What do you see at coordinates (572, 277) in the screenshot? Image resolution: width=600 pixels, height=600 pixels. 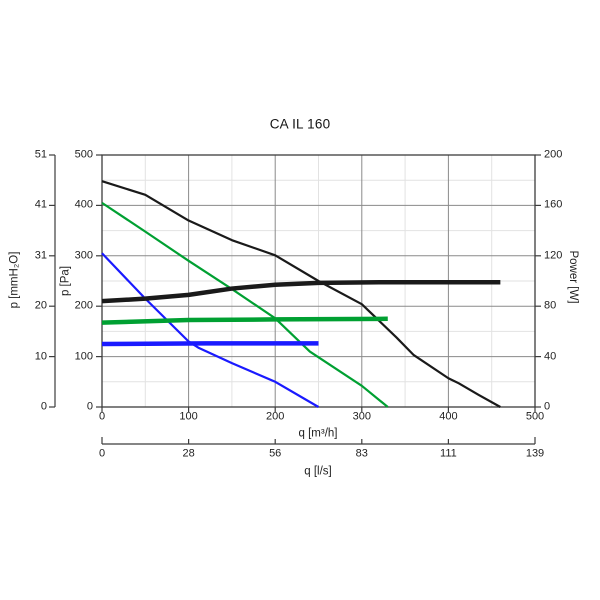 I see `y-axis-label-power: Power [W]` at bounding box center [572, 277].